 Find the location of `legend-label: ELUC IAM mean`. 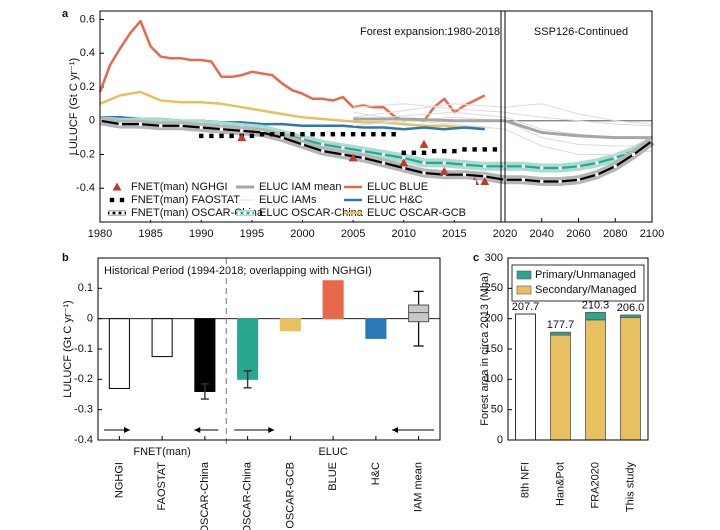

legend-label: ELUC IAM mean is located at coordinates (300, 187).